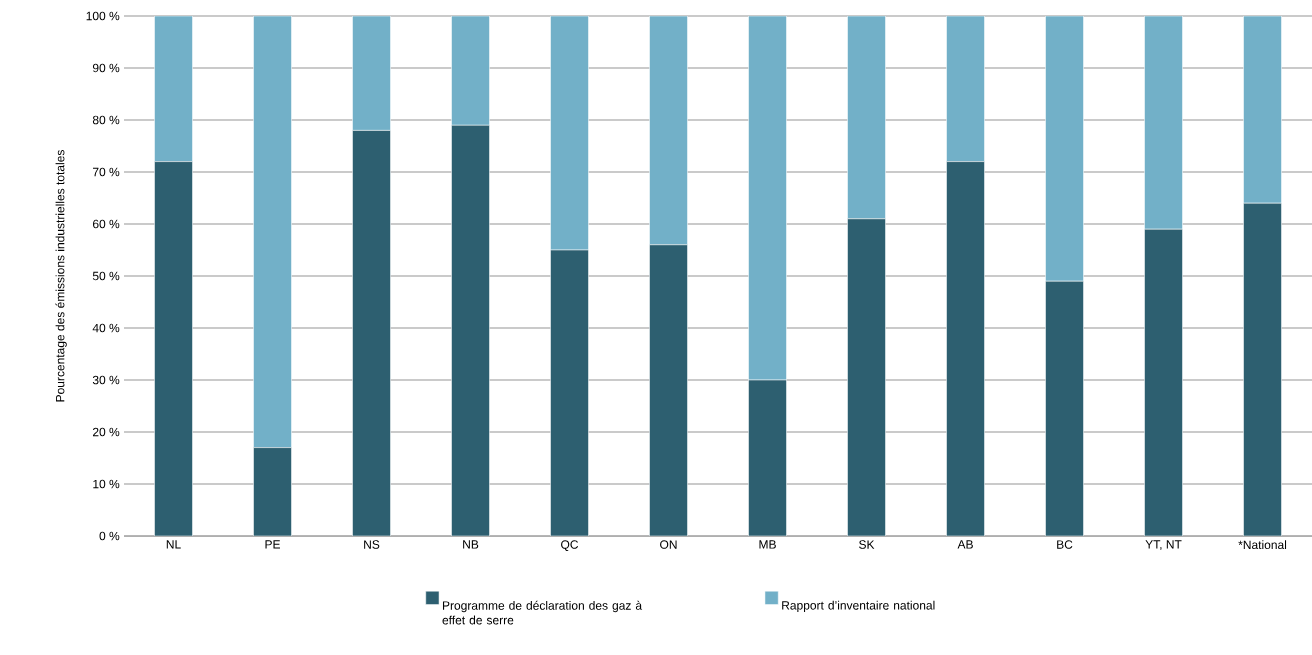  What do you see at coordinates (106, 172) in the screenshot?
I see `y-tick-label: 70 %` at bounding box center [106, 172].